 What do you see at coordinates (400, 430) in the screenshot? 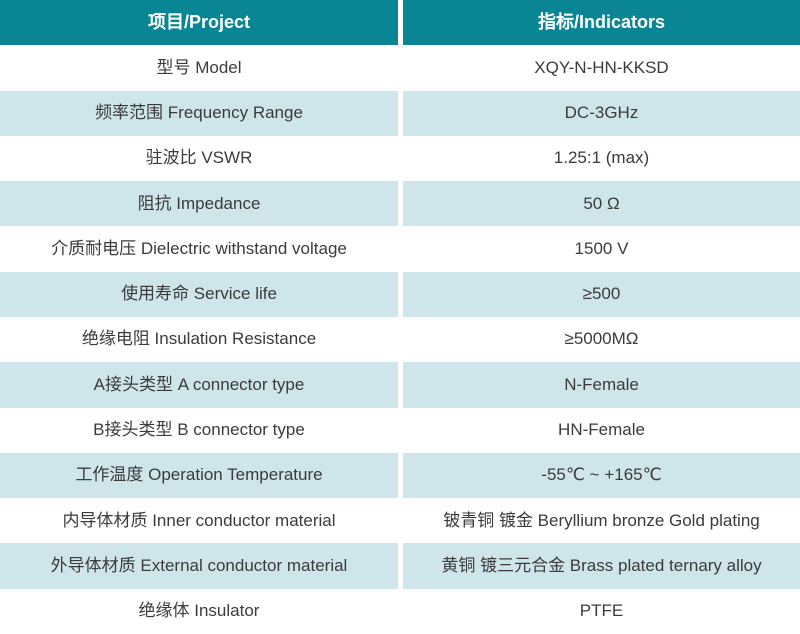
I see `table-row-b-connector-type: B接头类型 B connector type HN-Female` at bounding box center [400, 430].